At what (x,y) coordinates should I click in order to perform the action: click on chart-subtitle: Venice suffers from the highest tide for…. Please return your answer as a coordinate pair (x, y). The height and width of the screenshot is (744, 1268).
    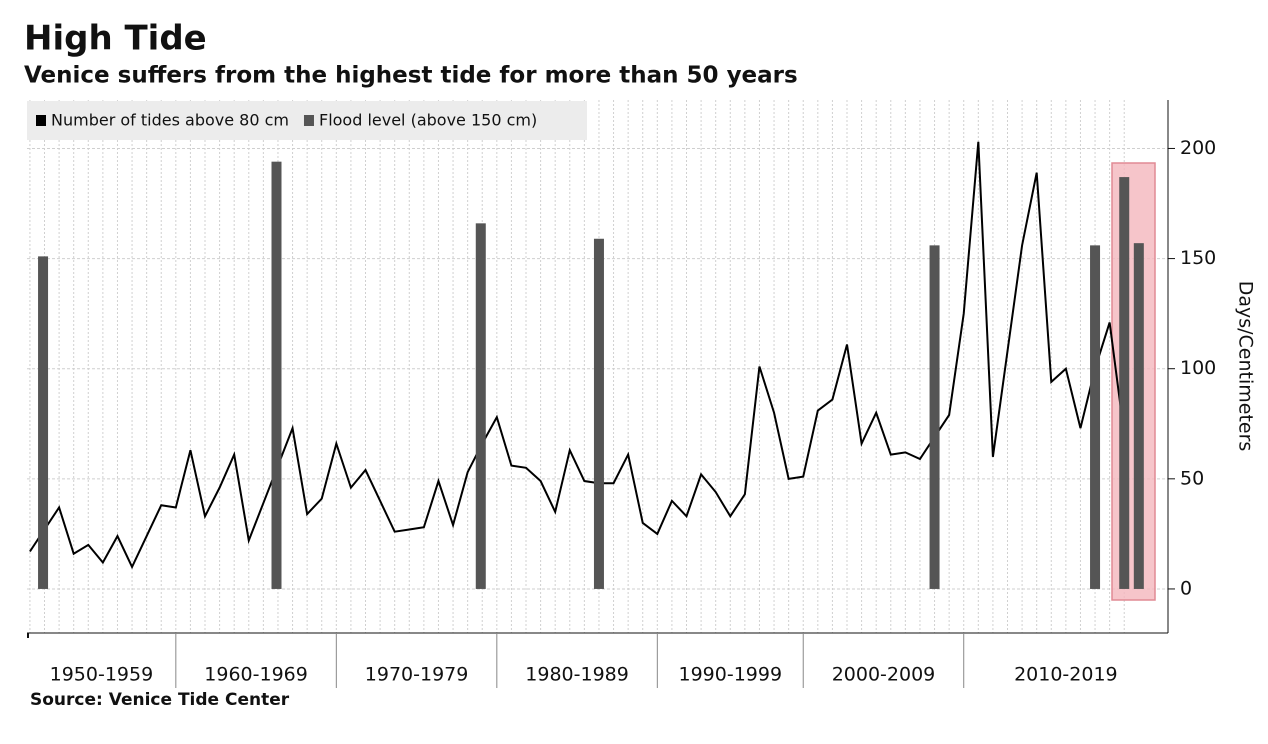
    Looking at the image, I should click on (411, 76).